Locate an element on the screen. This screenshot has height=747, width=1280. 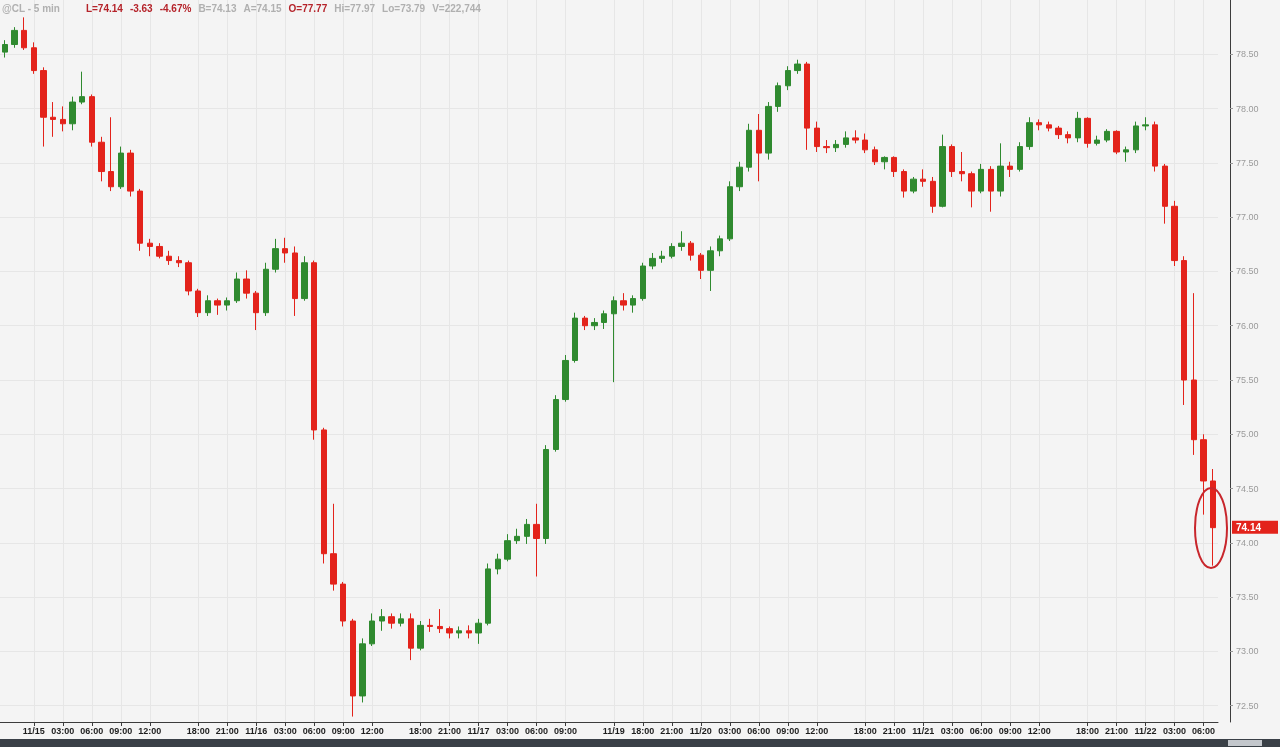
chart-title: @CL - 5 min is located at coordinates (31, 8).